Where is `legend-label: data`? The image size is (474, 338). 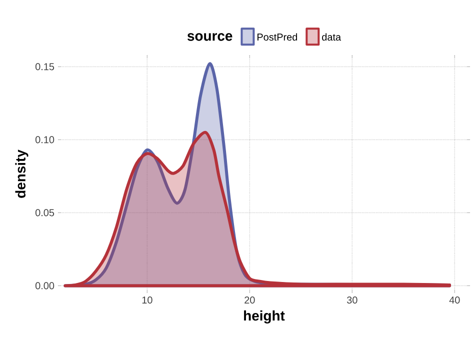
legend-label: data is located at coordinates (332, 37).